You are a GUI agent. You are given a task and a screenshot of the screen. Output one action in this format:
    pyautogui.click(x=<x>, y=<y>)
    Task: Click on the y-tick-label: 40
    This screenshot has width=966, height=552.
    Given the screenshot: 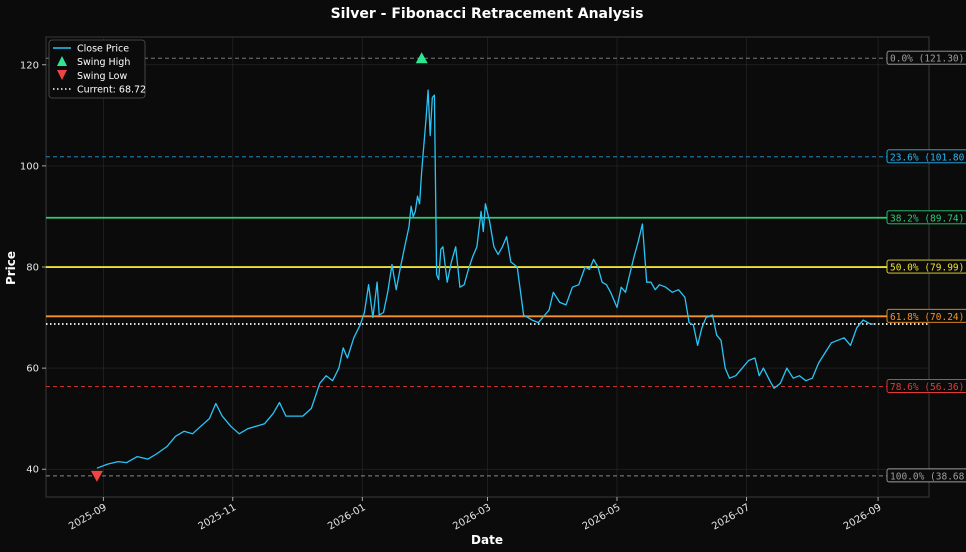 What is the action you would take?
    pyautogui.click(x=32, y=470)
    